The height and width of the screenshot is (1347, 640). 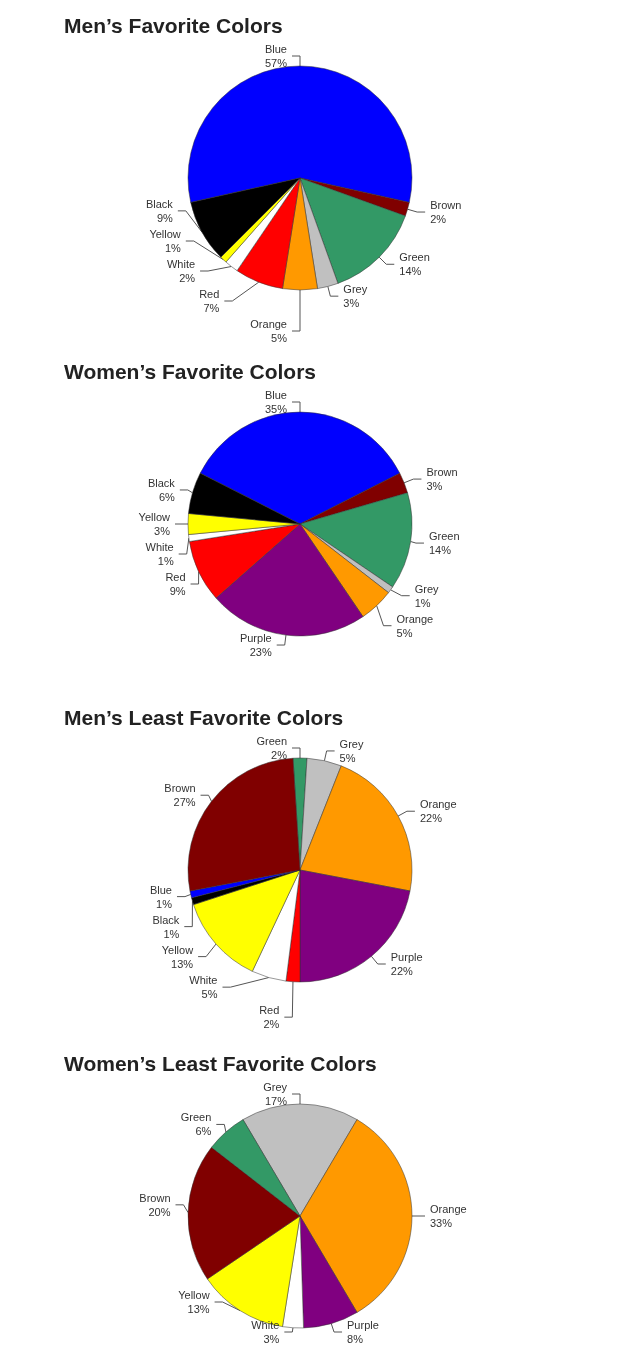 What do you see at coordinates (355, 1339) in the screenshot?
I see `data-label: 8%` at bounding box center [355, 1339].